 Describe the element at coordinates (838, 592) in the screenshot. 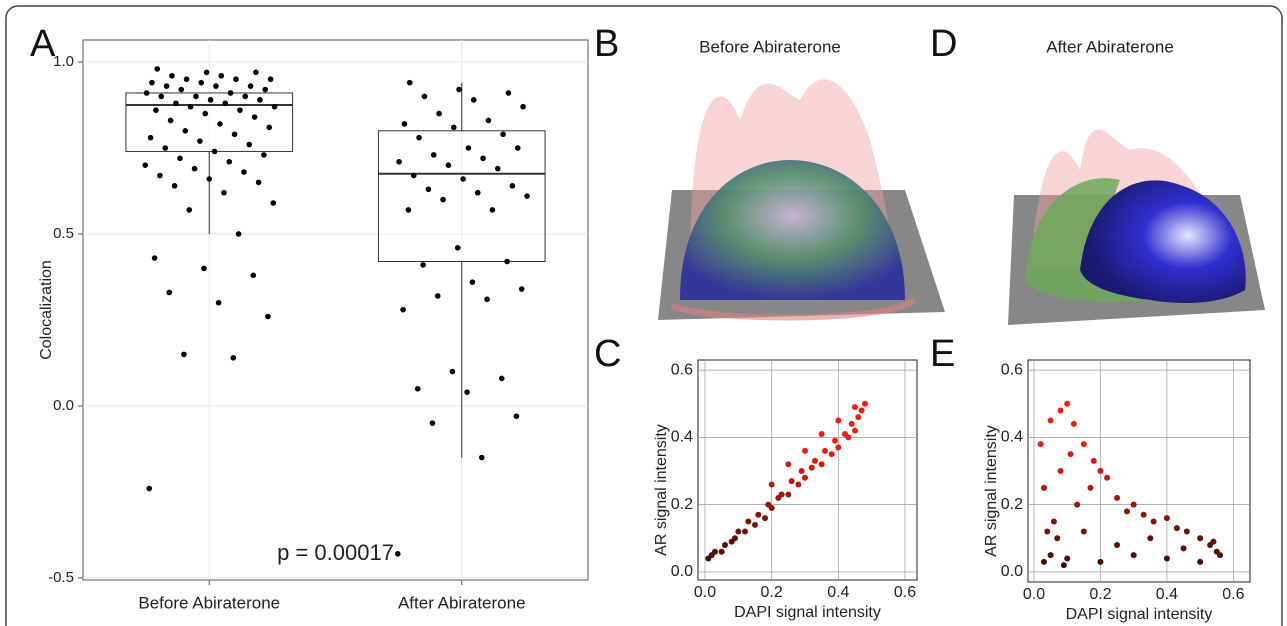

I see `x-tick-label: 0.4` at that location.